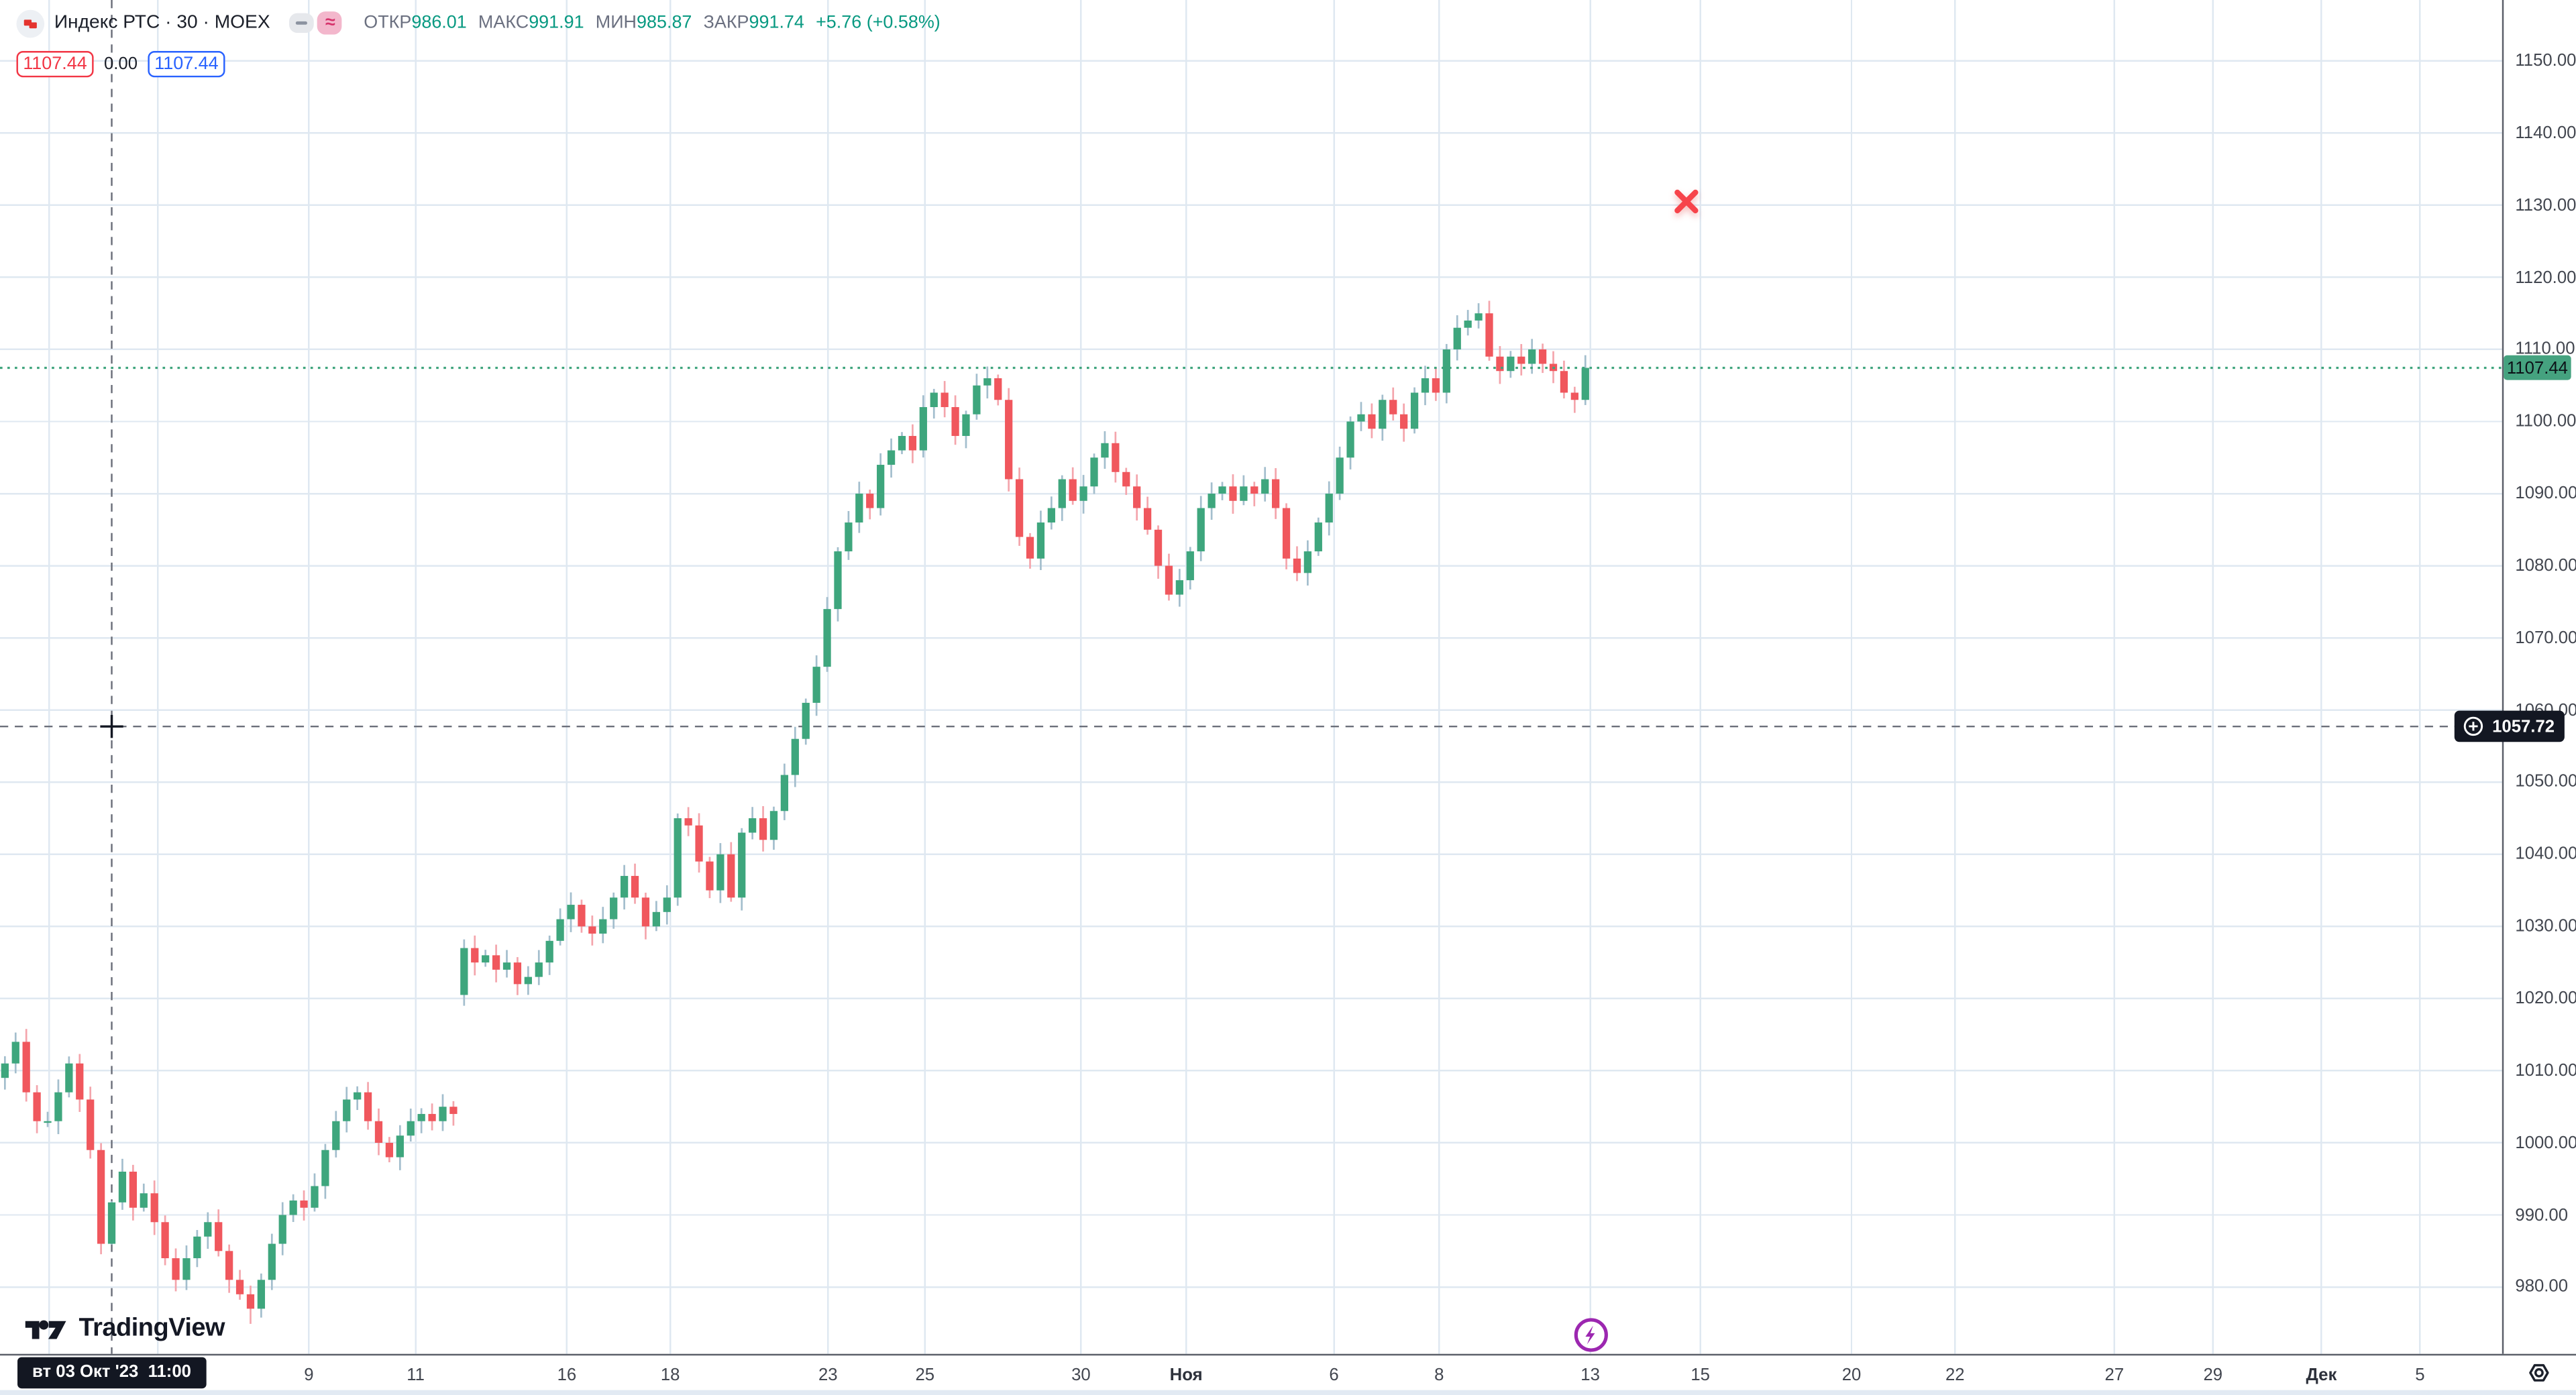 The image size is (2576, 1395). I want to click on crosshair-price-label: 1057.72, so click(2509, 726).